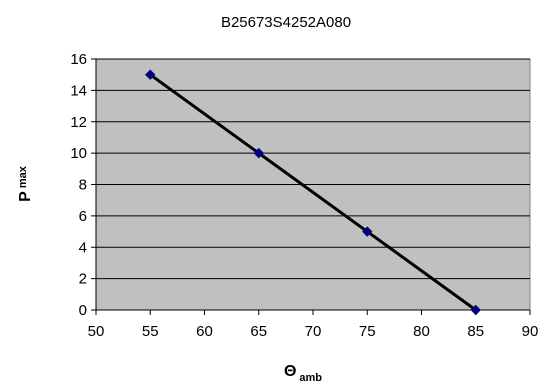 The image size is (541, 387). I want to click on x-tick-label: 55, so click(150, 331).